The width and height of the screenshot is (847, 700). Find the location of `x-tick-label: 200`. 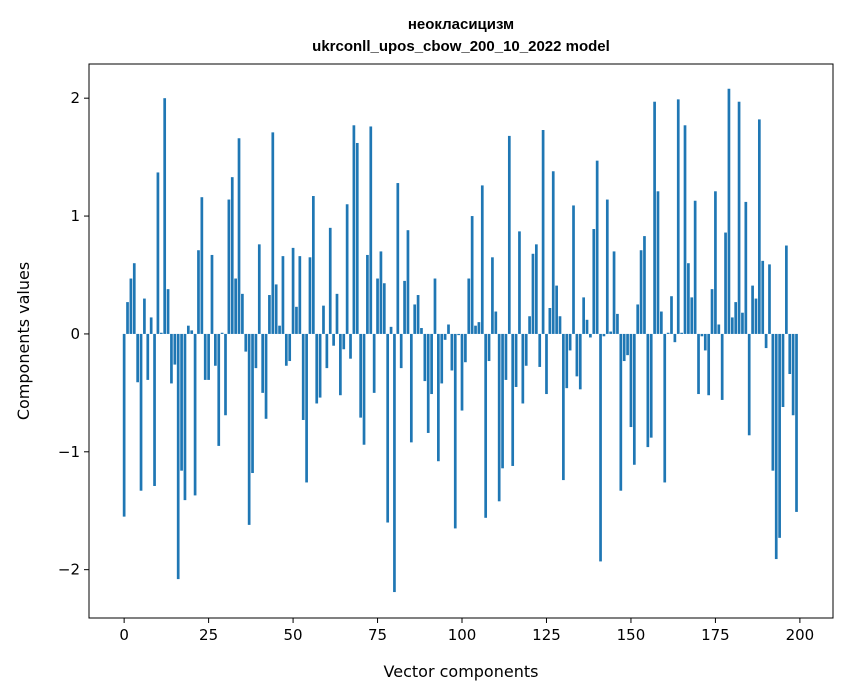

x-tick-label: 200 is located at coordinates (800, 635).